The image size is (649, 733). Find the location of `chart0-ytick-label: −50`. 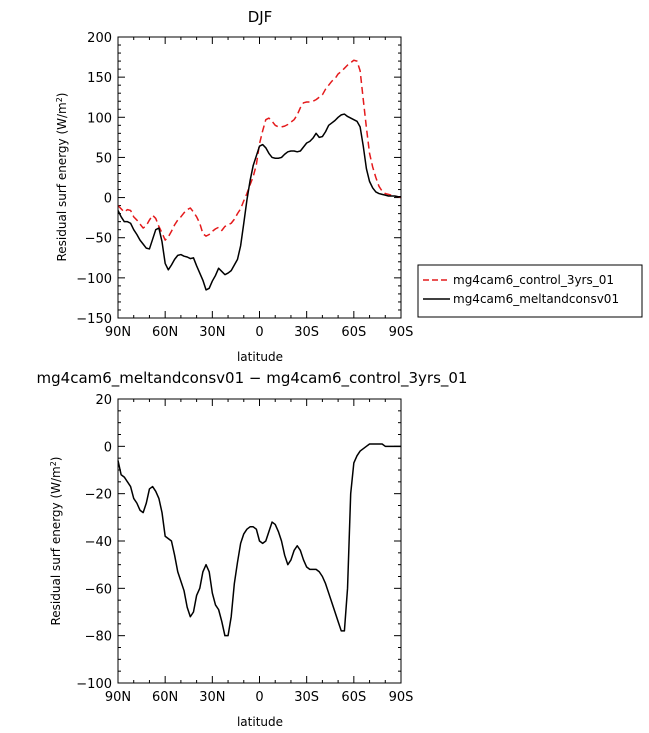

chart0-ytick-label: −50 is located at coordinates (98, 239).